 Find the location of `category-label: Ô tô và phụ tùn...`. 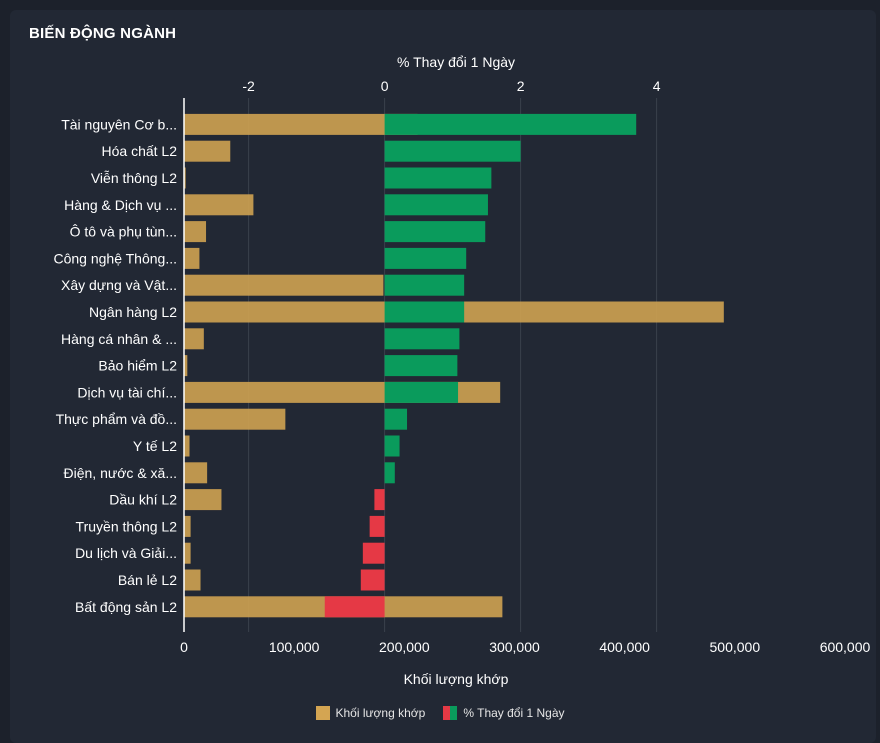

category-label: Ô tô và phụ tùn... is located at coordinates (123, 232).